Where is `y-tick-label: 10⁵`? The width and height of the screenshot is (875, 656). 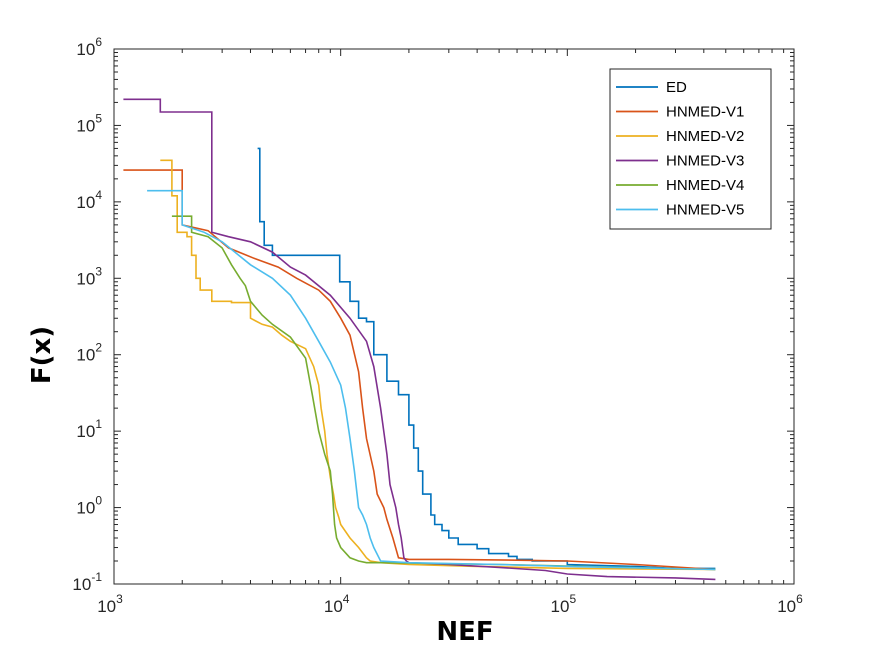
y-tick-label: 10⁵ is located at coordinates (89, 123).